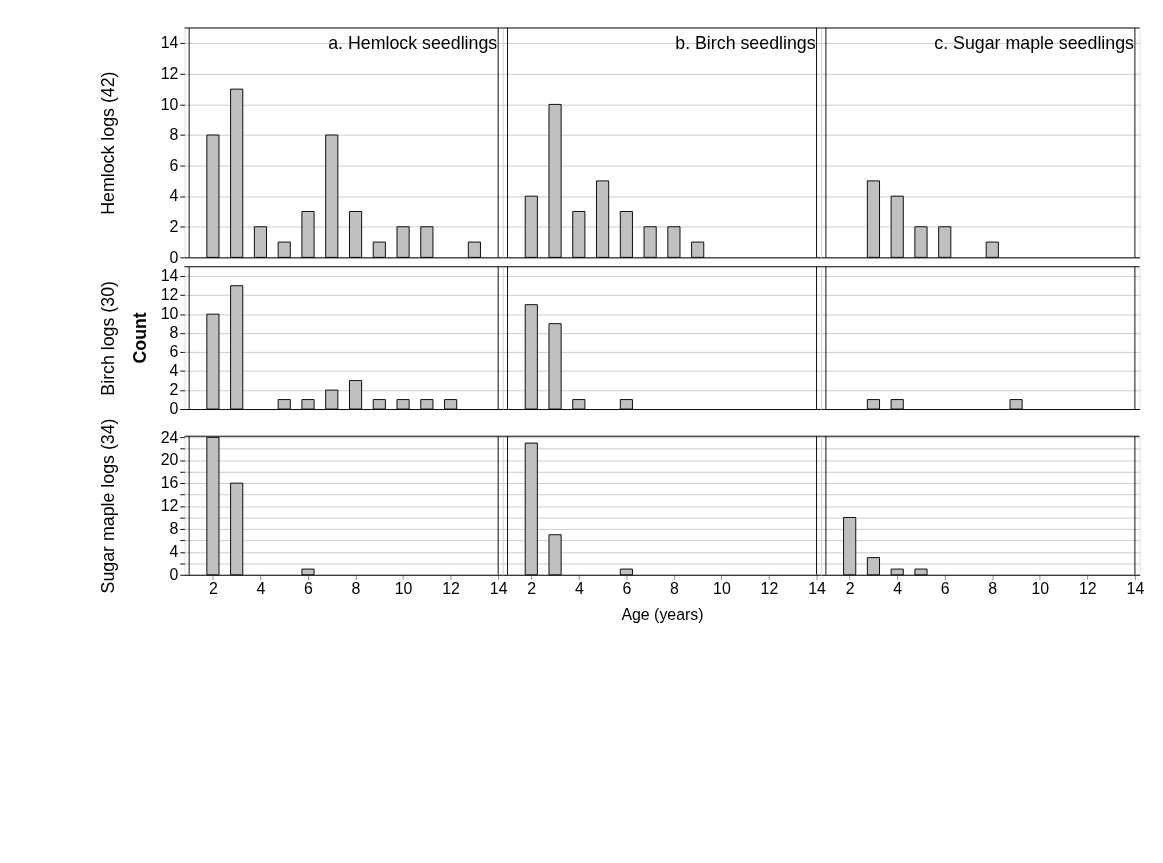 This screenshot has height=863, width=1163. I want to click on y-axis-title: Sugar maple logs (34), so click(107, 506).